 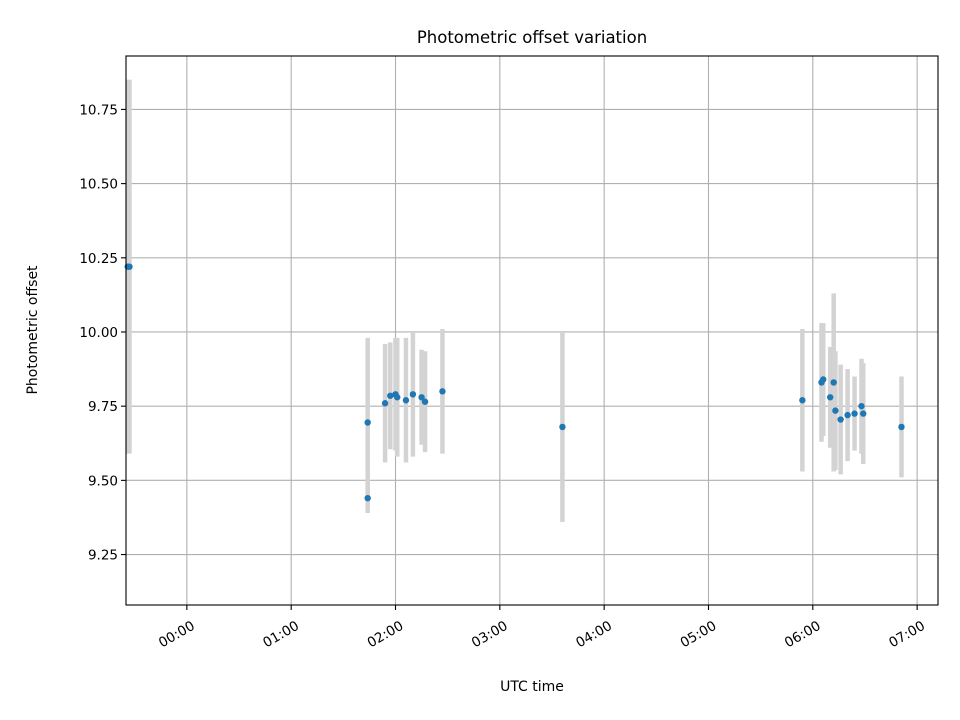 What do you see at coordinates (98, 110) in the screenshot?
I see `y-tick-label: 10.75` at bounding box center [98, 110].